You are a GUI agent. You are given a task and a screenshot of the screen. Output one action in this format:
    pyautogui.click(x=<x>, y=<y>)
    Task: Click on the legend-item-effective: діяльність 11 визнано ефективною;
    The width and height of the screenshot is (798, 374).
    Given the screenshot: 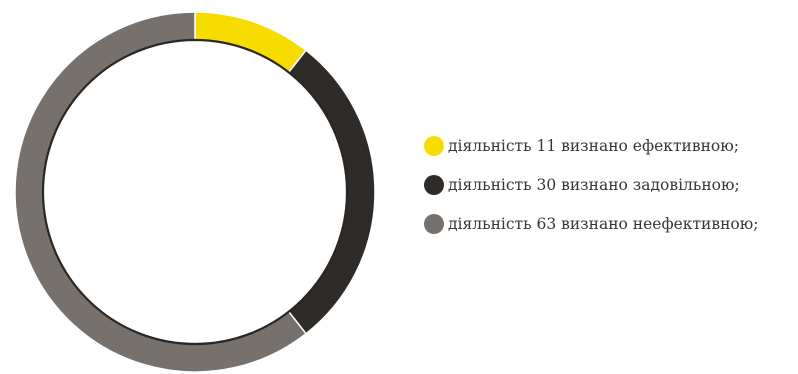 What is the action you would take?
    pyautogui.click(x=609, y=146)
    